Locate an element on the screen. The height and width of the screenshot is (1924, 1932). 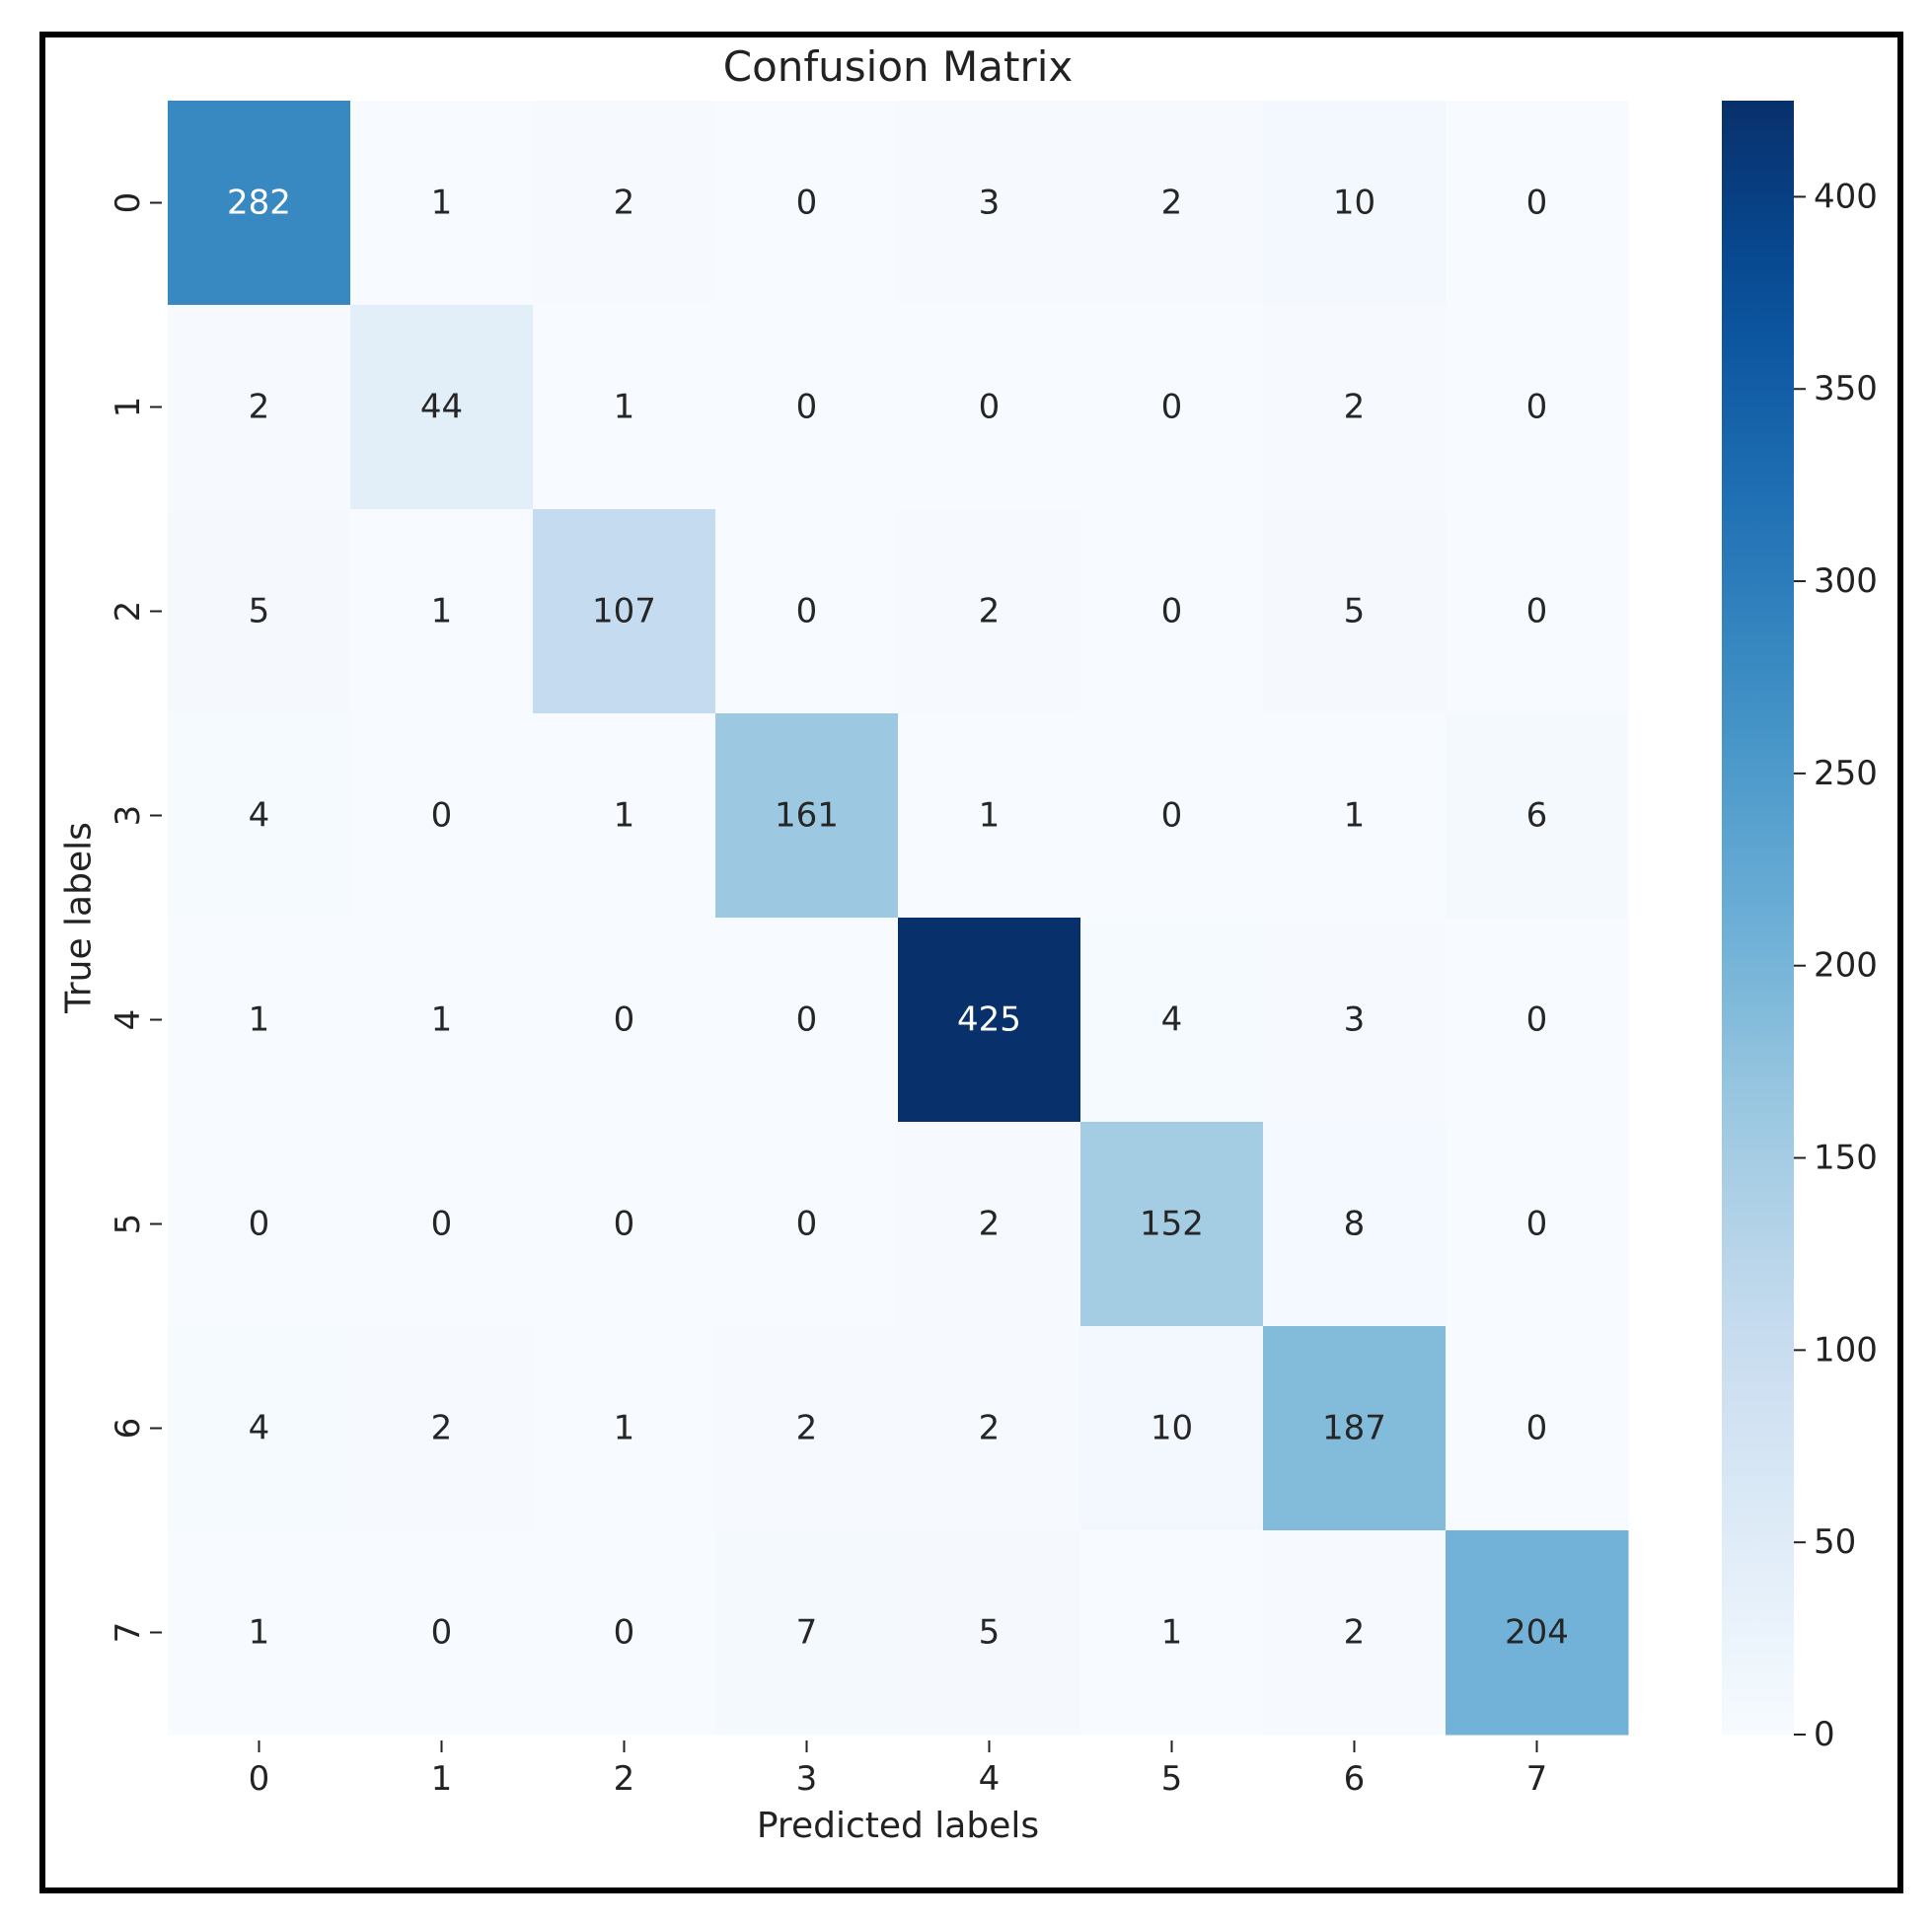
cell-value-r4-c0: 1 is located at coordinates (259, 1020).